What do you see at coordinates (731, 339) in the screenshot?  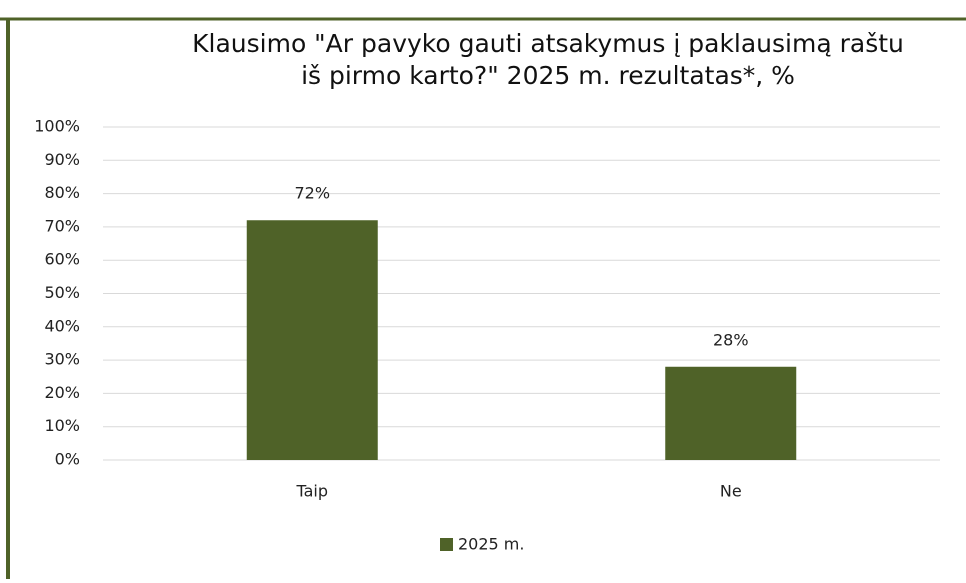 I see `data-label: 28%` at bounding box center [731, 339].